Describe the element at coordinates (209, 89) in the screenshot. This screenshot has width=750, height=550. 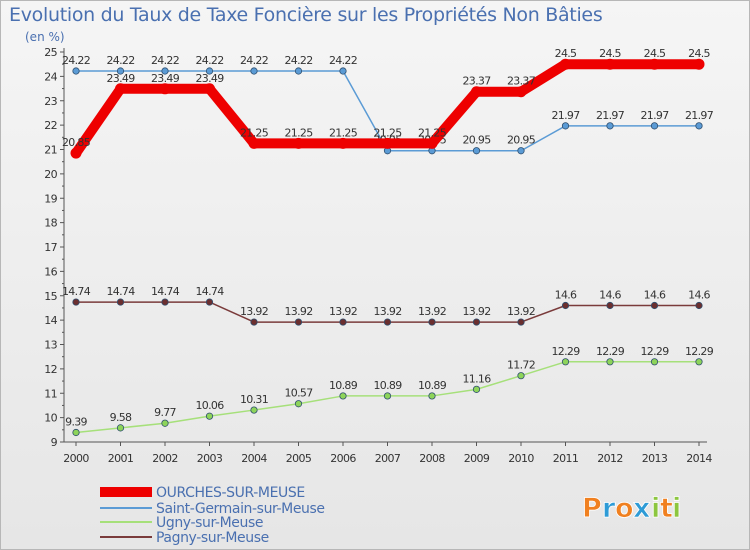
I see `data-point-ourches-sur-meuse-2003` at that location.